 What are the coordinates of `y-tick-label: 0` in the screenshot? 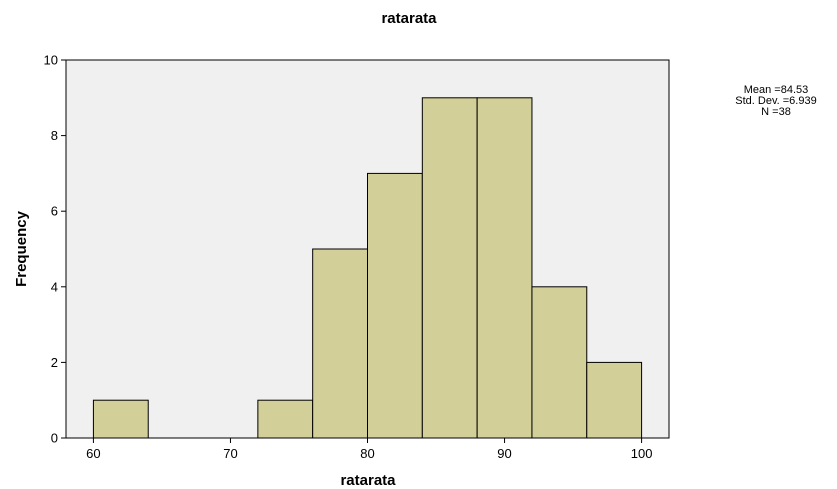 It's located at (54, 438).